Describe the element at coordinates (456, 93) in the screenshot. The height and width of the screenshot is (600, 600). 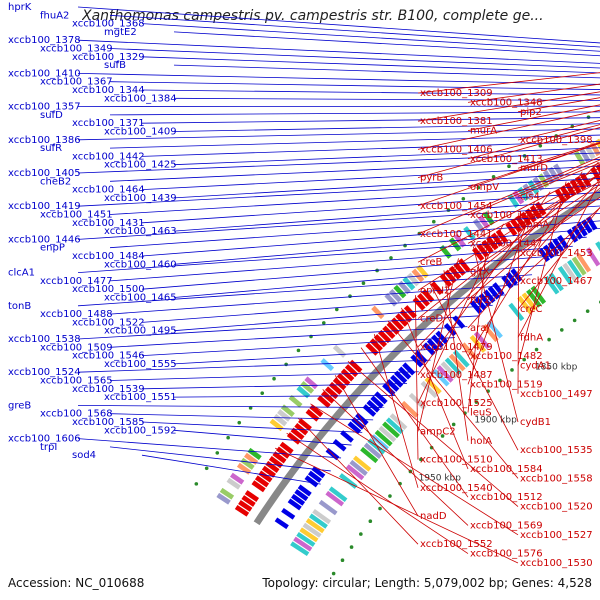
I see `gene-label: xccb100_1309` at that location.